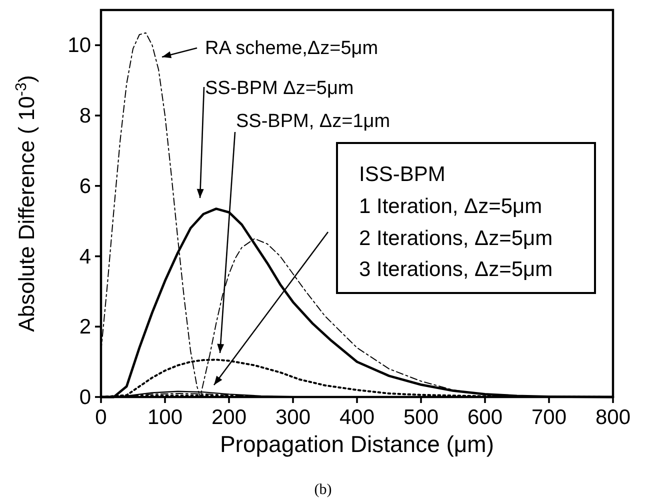  What do you see at coordinates (421, 417) in the screenshot?
I see `x-tick-label: 500` at bounding box center [421, 417].